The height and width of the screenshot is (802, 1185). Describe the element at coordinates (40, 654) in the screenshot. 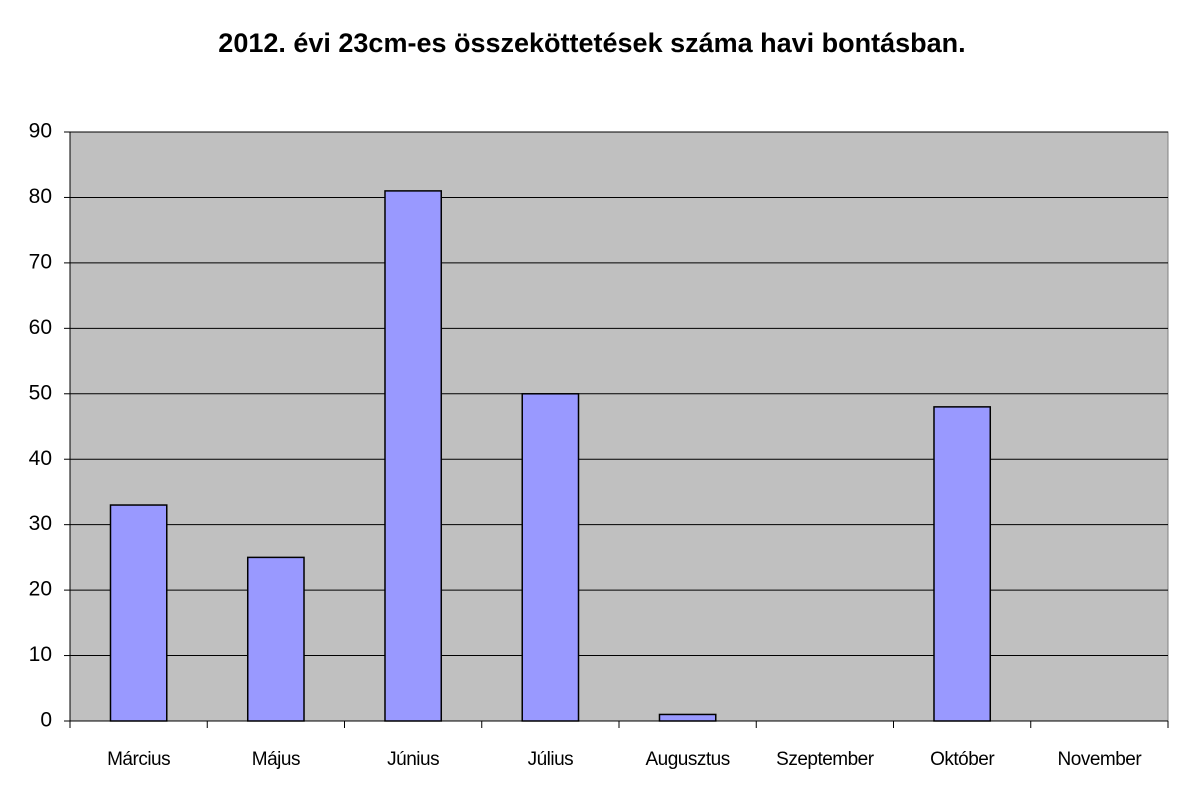

I see `y-tick-label: 10` at that location.